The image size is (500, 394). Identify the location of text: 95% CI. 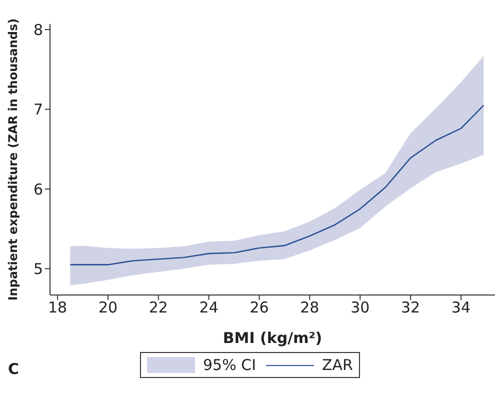
(229, 365).